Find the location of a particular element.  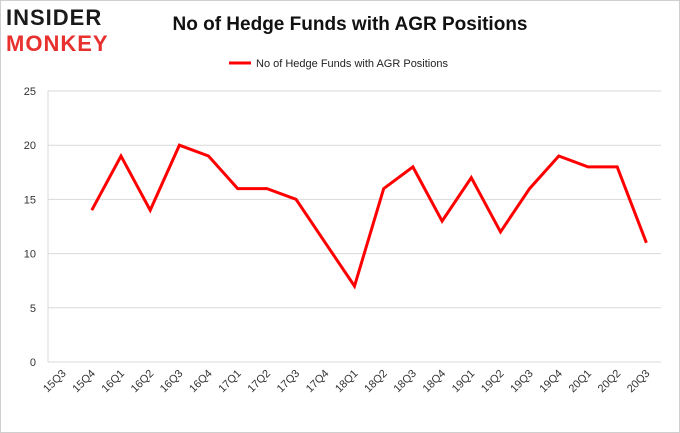

x-tick-label: 17Q3 is located at coordinates (289, 382).